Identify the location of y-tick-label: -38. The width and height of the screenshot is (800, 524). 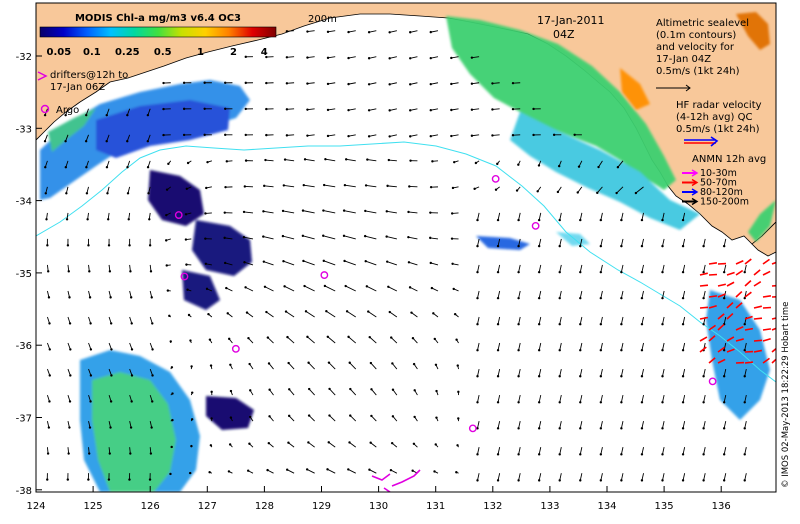
(24, 491).